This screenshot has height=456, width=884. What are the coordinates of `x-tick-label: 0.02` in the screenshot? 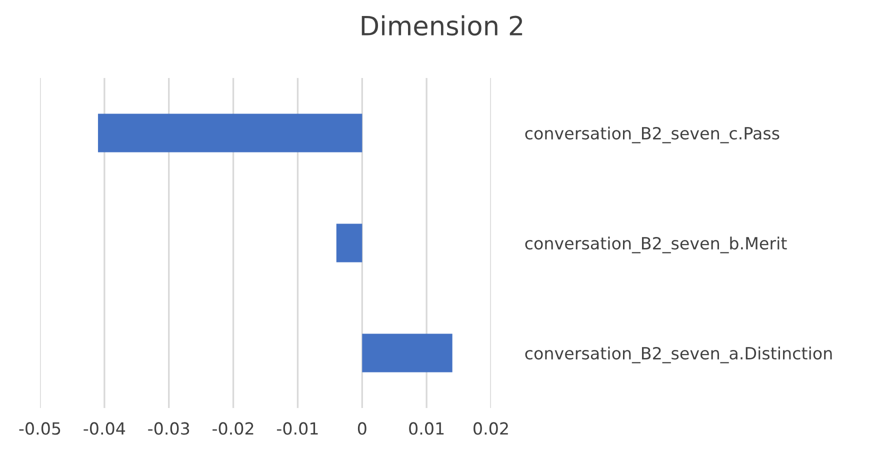 It's located at (491, 428).